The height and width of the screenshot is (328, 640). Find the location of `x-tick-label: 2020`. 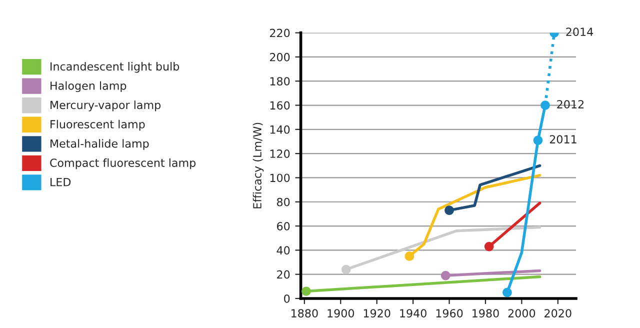

x-tick-label: 2020 is located at coordinates (558, 313).